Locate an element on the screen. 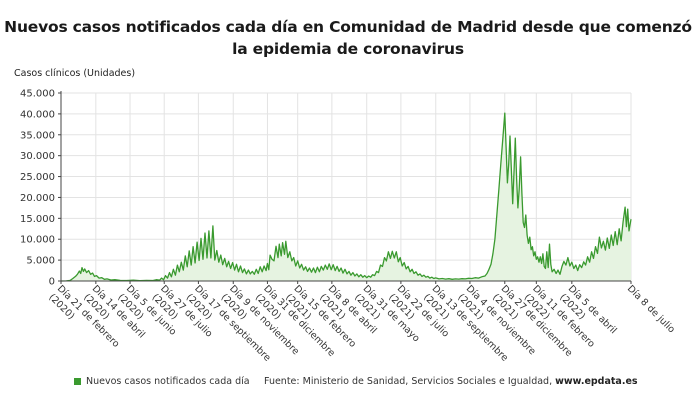  x-tick-label-date: Día 8 de julio is located at coordinates (651, 309).